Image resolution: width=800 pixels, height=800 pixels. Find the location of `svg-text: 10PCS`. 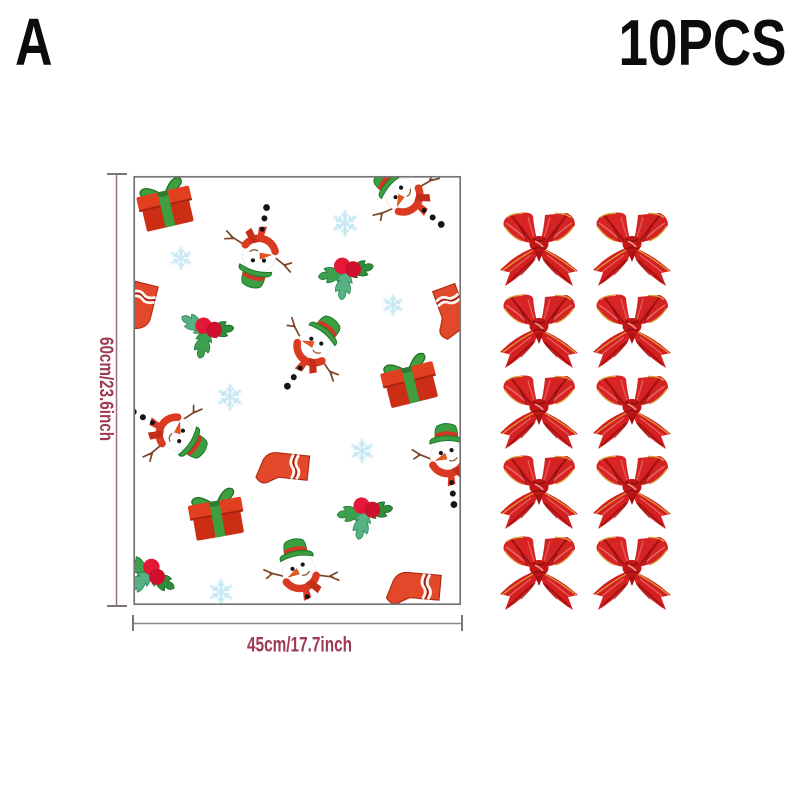

svg-text: 10PCS is located at coordinates (703, 43).